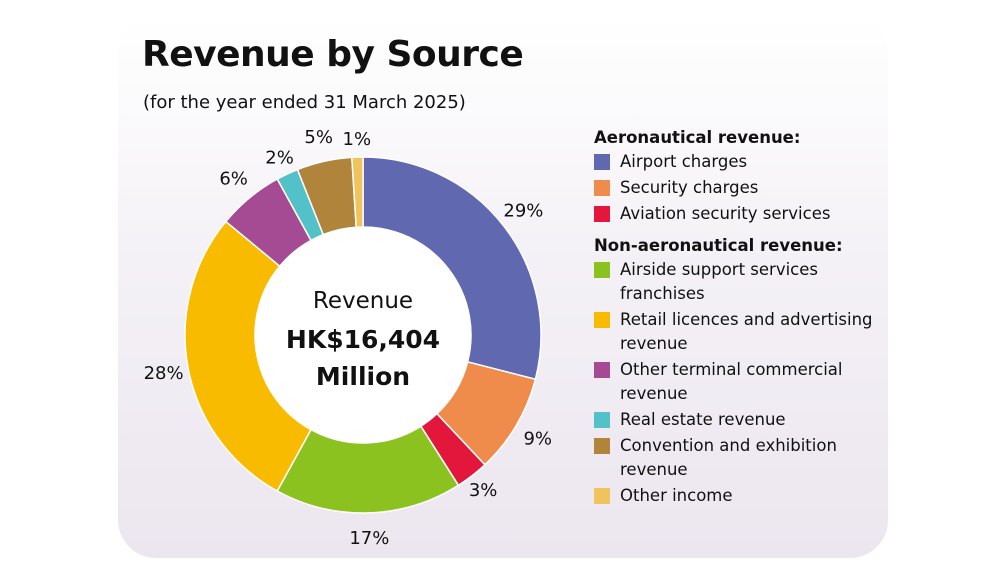 Image resolution: width=1000 pixels, height=575 pixels. Describe the element at coordinates (333, 54) in the screenshot. I see `chart-title: Revenue by Source` at that location.